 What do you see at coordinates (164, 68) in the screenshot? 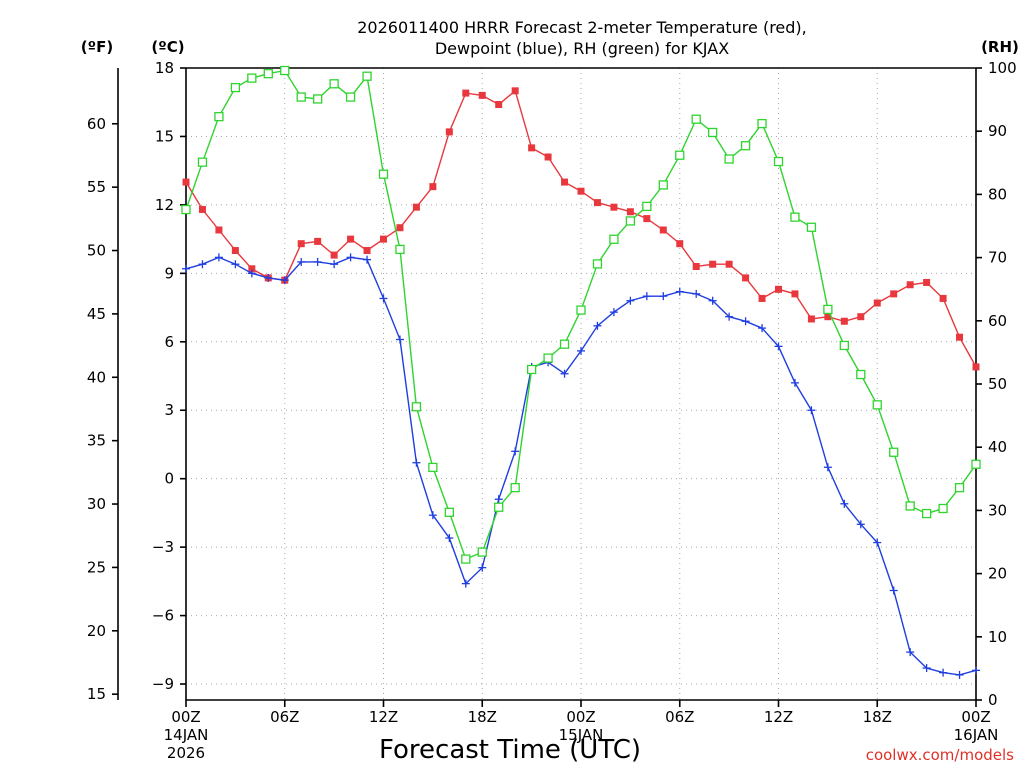
I see `celsius-tick-label: 18` at bounding box center [164, 68].